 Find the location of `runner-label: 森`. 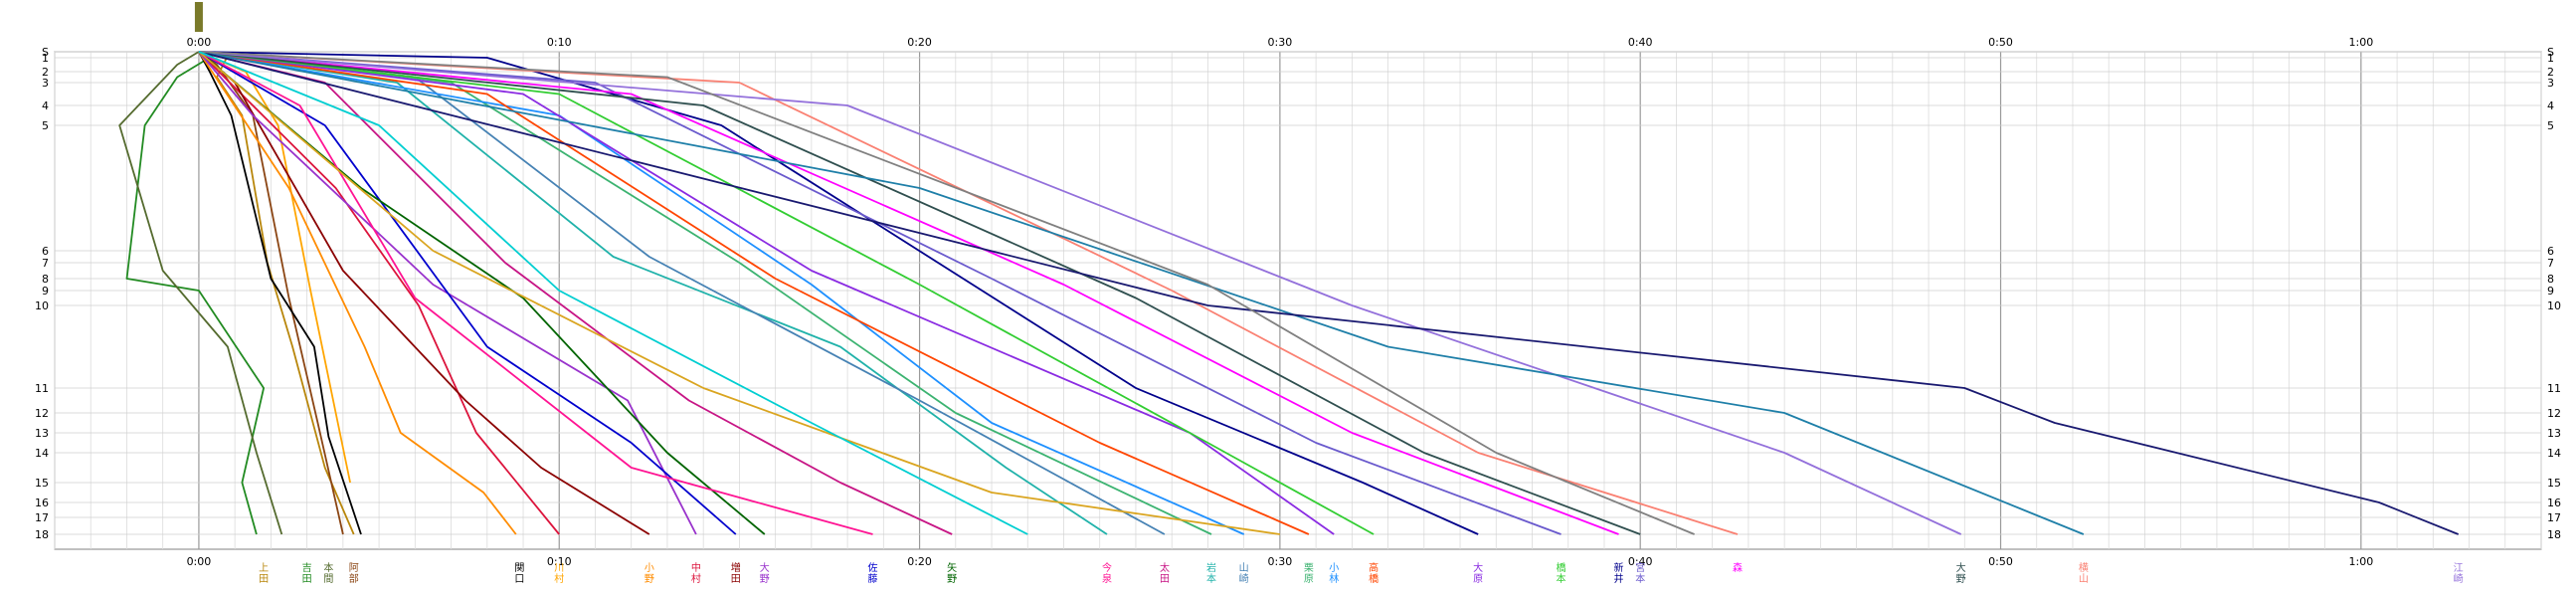

runner-label: 森 is located at coordinates (1738, 567).